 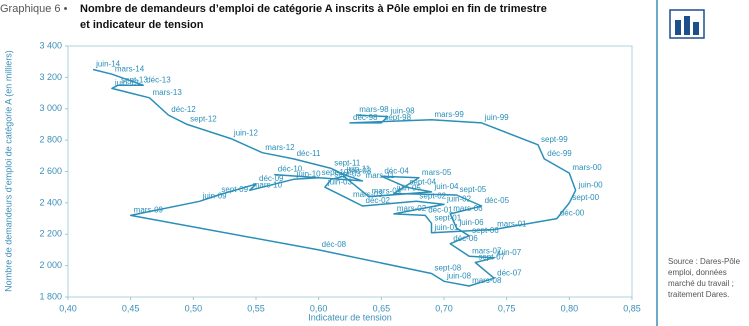 What do you see at coordinates (68, 308) in the screenshot?
I see `x-tick-label: 0,40` at bounding box center [68, 308].